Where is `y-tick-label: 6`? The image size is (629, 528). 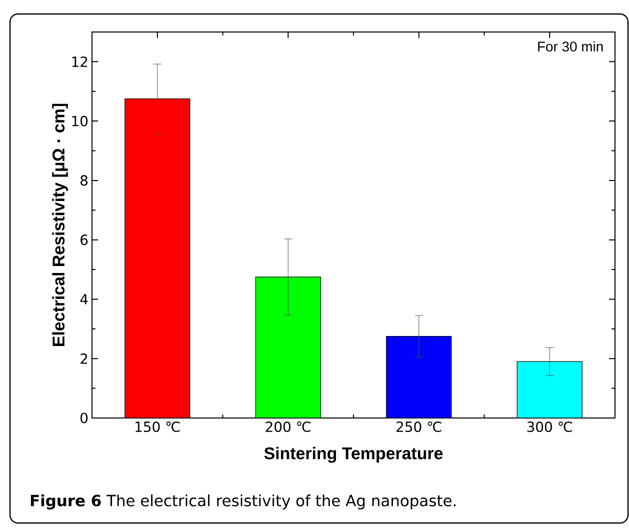
y-tick-label: 6 is located at coordinates (84, 240).